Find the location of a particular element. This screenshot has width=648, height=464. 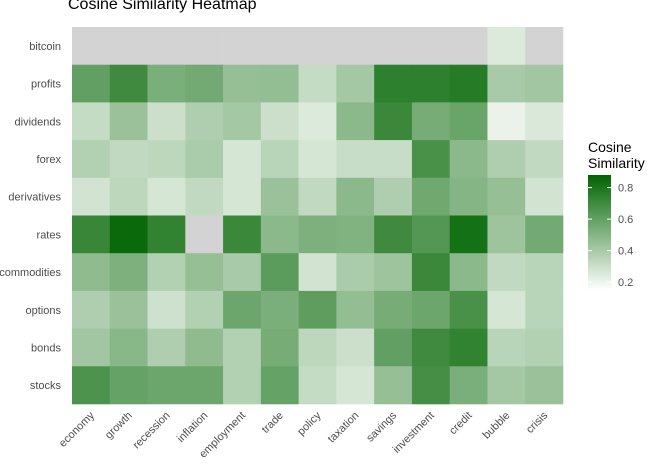

legend: 0.8 0.6 0.4 0.2 is located at coordinates (610, 232).